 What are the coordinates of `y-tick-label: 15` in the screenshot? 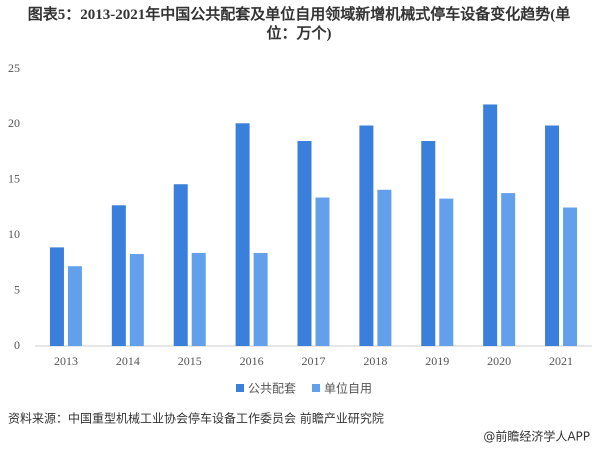 It's located at (14, 179).